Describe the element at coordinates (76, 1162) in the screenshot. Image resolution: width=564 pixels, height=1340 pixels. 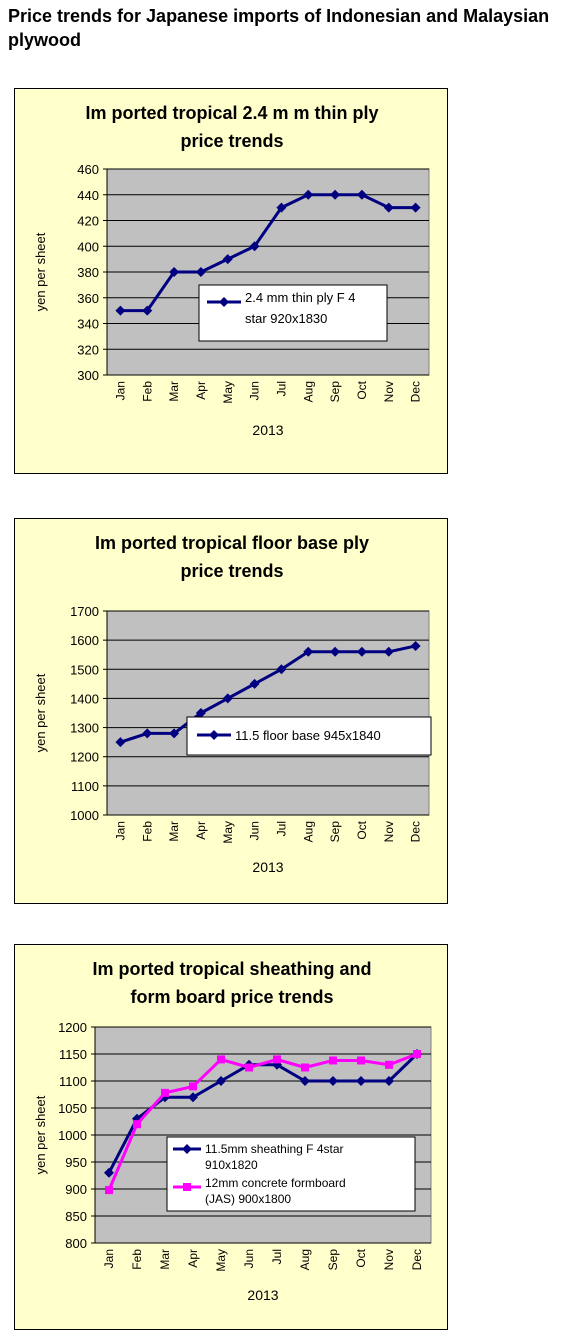
I see `y-tick-label: 950` at that location.